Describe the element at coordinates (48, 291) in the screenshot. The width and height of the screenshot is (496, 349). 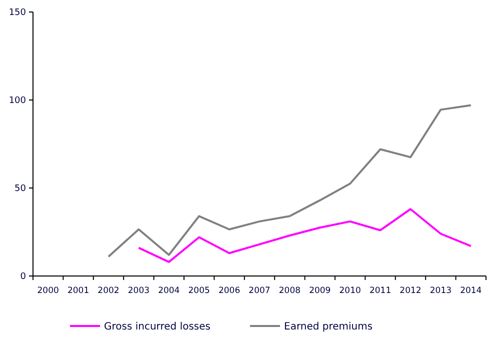
I see `x-tick-label: 2000` at that location.